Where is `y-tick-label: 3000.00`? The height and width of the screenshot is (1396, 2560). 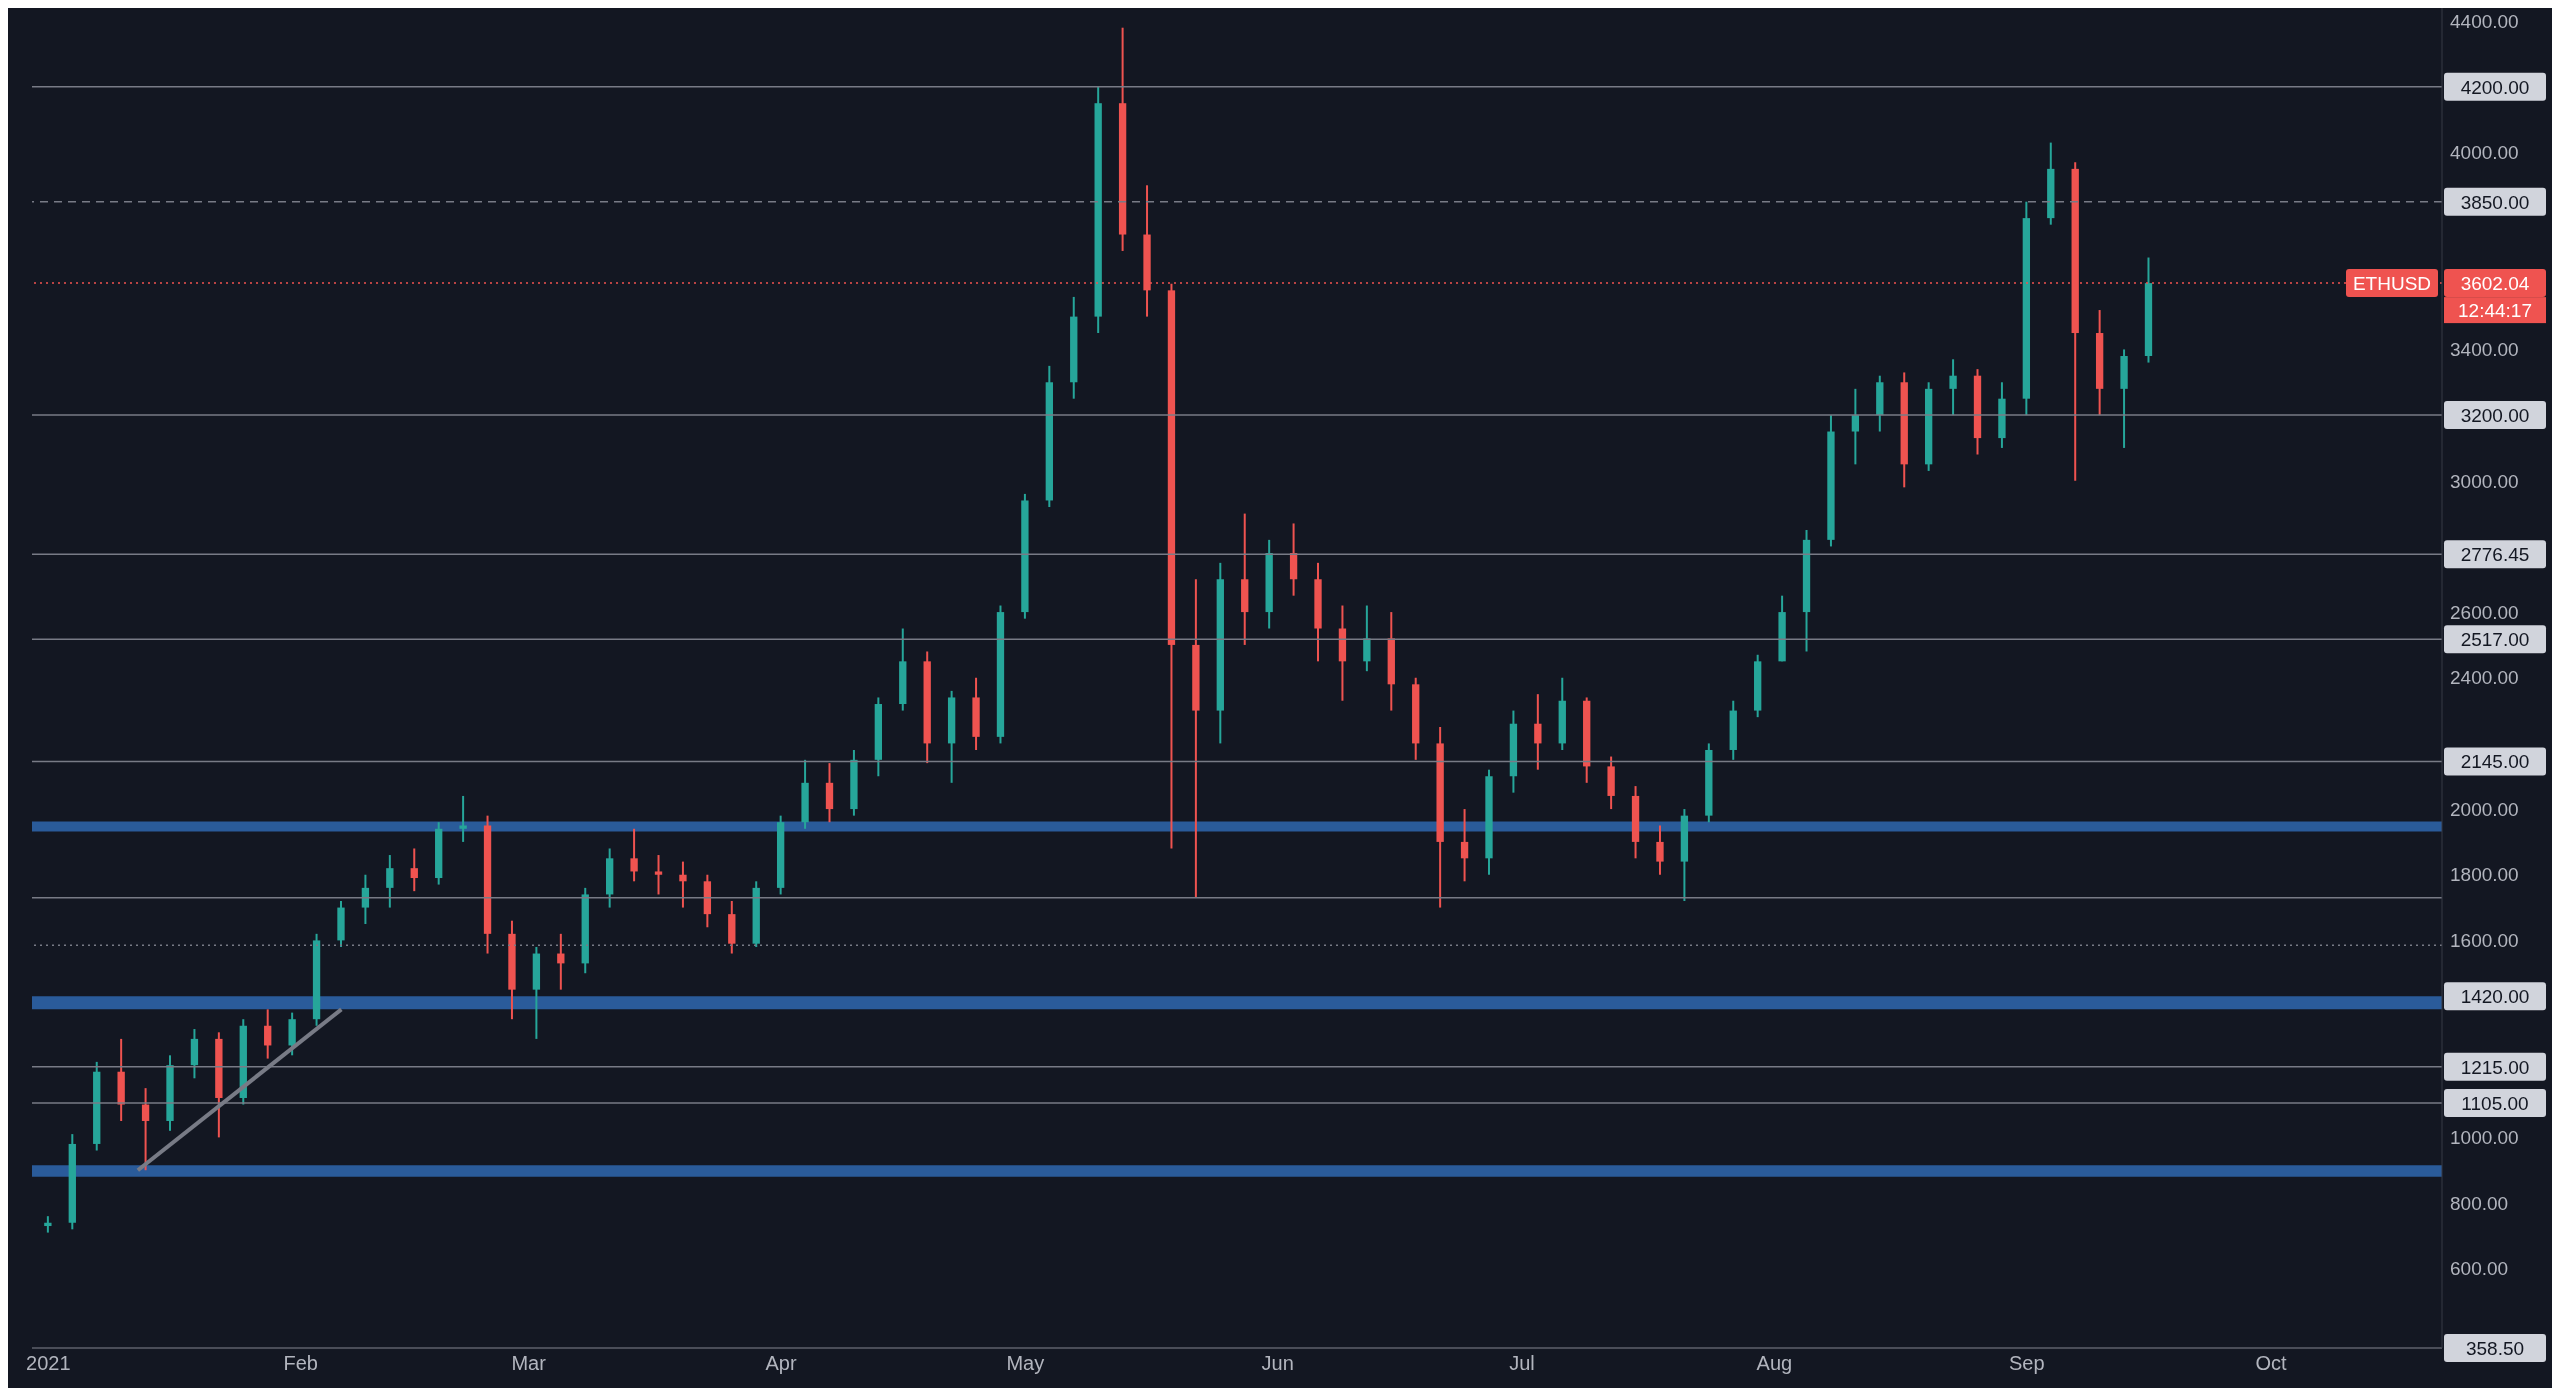 y-tick-label: 3000.00 is located at coordinates (2484, 481).